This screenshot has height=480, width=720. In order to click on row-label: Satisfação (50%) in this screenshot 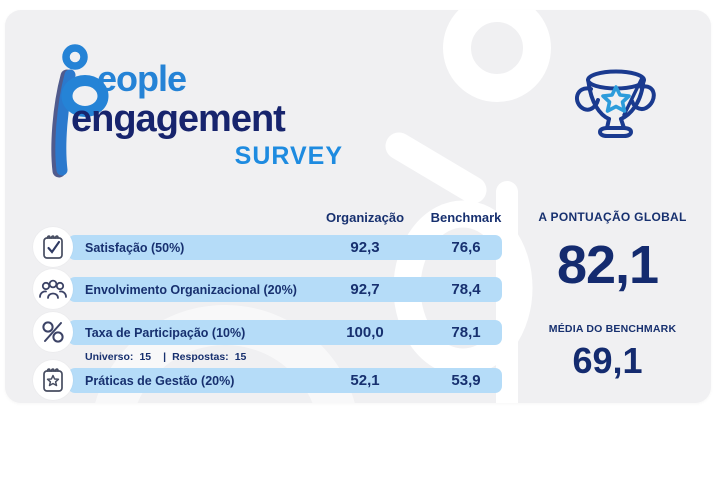, I will do `click(135, 247)`.